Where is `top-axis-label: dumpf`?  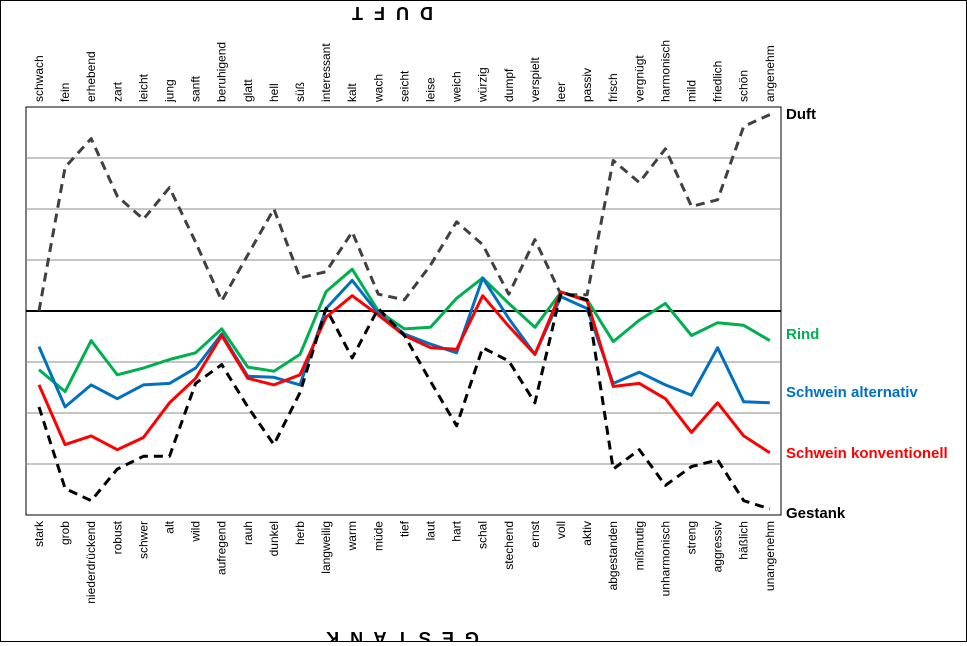
top-axis-label: dumpf is located at coordinates (509, 85).